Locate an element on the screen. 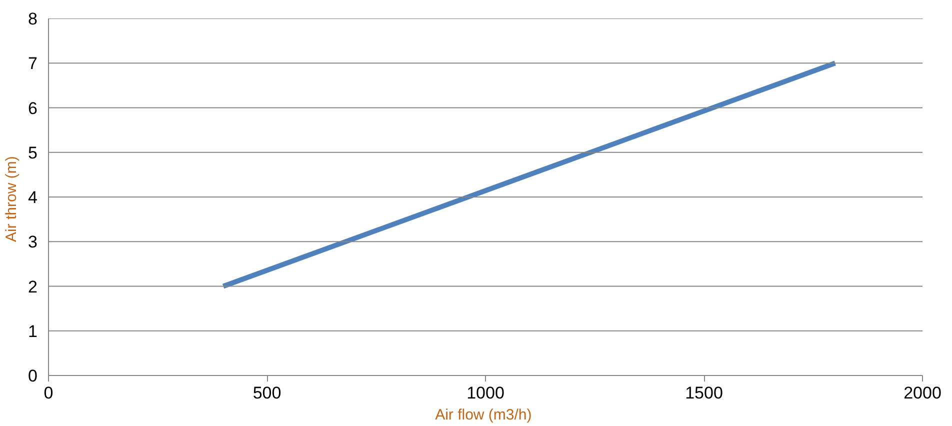 This screenshot has width=952, height=426. y-axis-title: Air throw (m) is located at coordinates (11, 199).